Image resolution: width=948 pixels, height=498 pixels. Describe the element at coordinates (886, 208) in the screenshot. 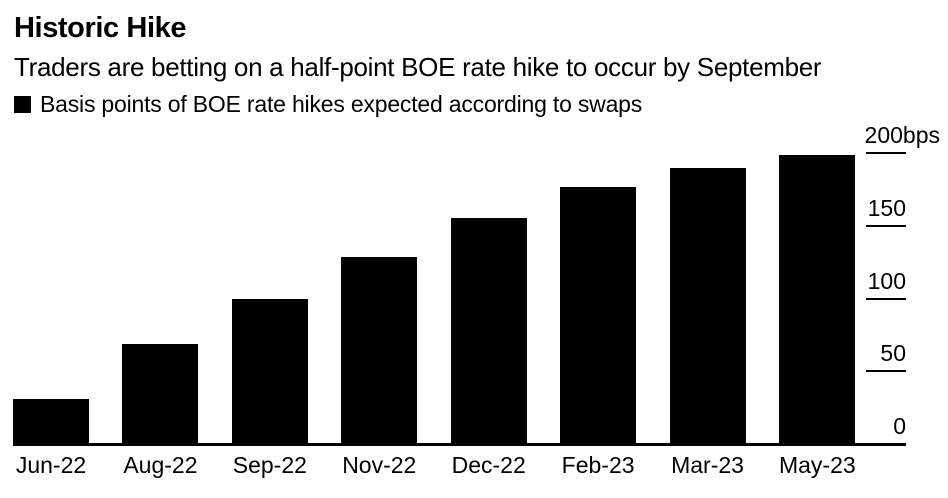

I see `y-tick-label-150: 150` at that location.